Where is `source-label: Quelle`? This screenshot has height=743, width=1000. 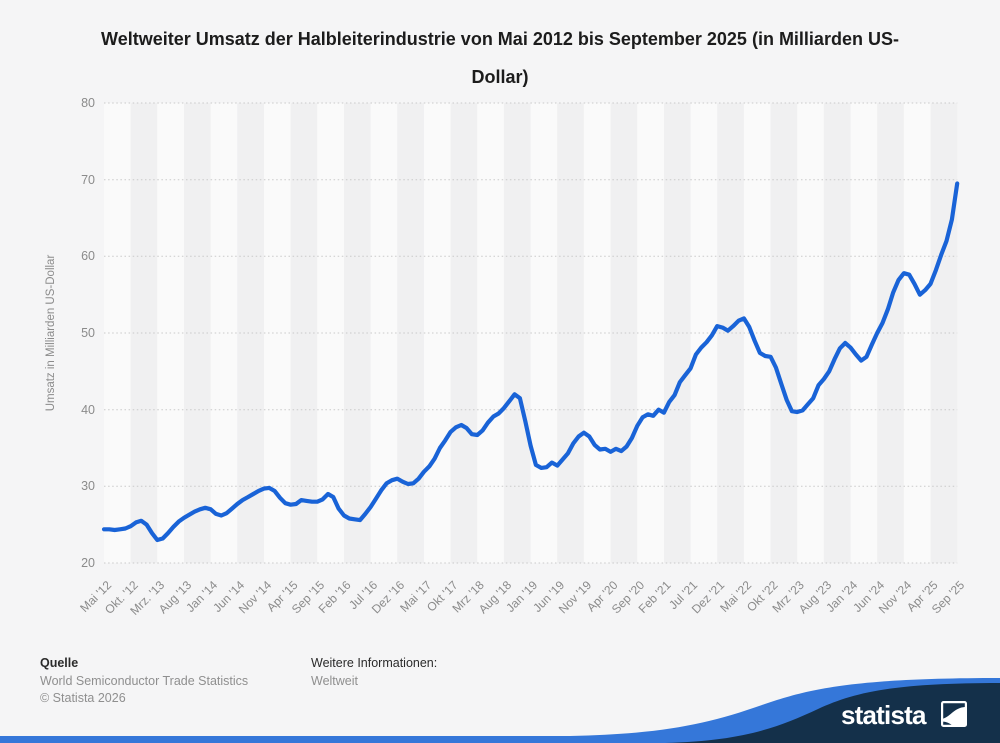
source-label: Quelle is located at coordinates (59, 663).